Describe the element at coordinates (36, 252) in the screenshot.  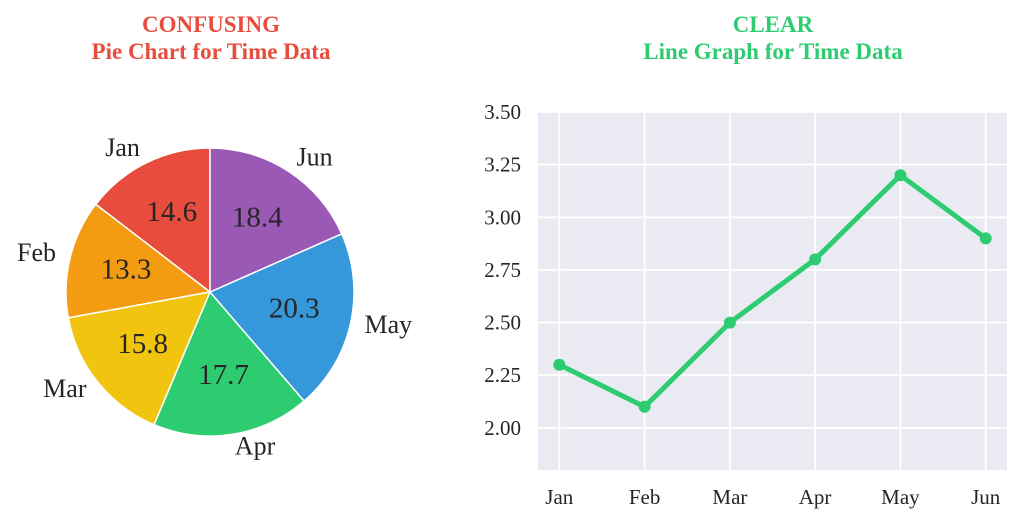
I see `pie-label-feb: Feb` at that location.